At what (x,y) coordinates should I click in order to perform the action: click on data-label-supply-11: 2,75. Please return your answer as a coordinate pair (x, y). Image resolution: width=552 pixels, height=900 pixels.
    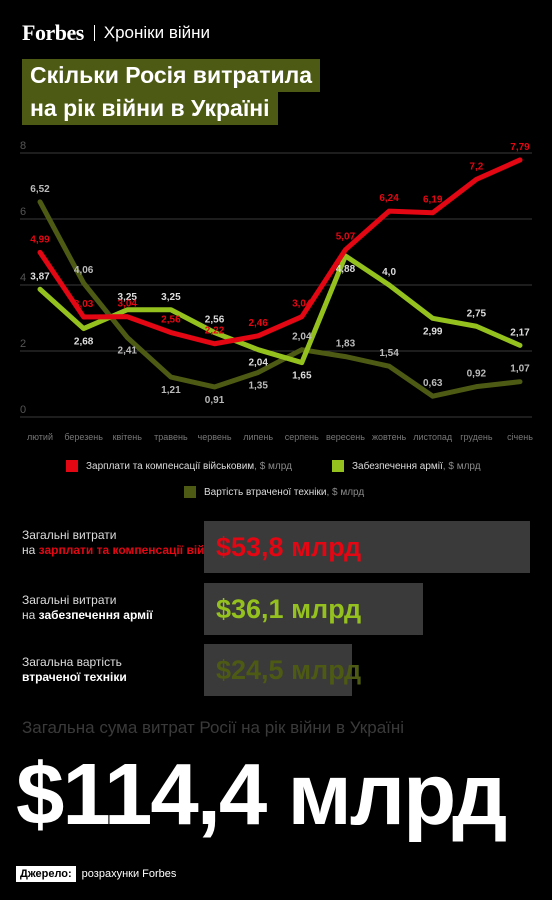
    Looking at the image, I should click on (477, 313).